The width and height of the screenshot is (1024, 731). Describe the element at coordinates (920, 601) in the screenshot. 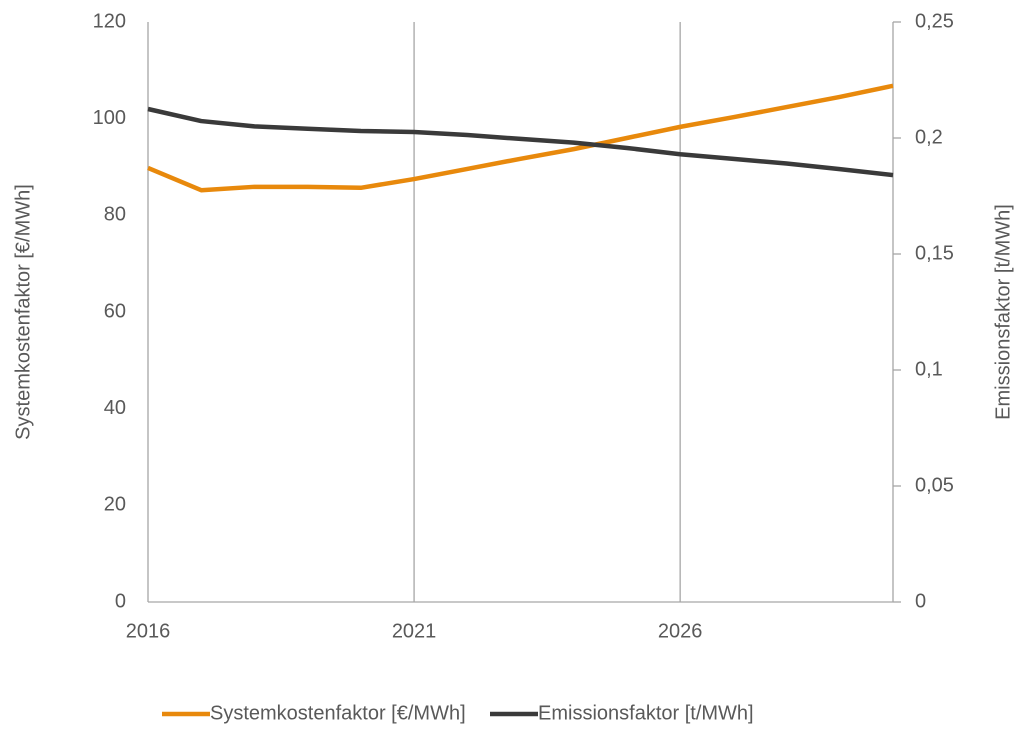

I see `y2-tick-label: 0` at that location.